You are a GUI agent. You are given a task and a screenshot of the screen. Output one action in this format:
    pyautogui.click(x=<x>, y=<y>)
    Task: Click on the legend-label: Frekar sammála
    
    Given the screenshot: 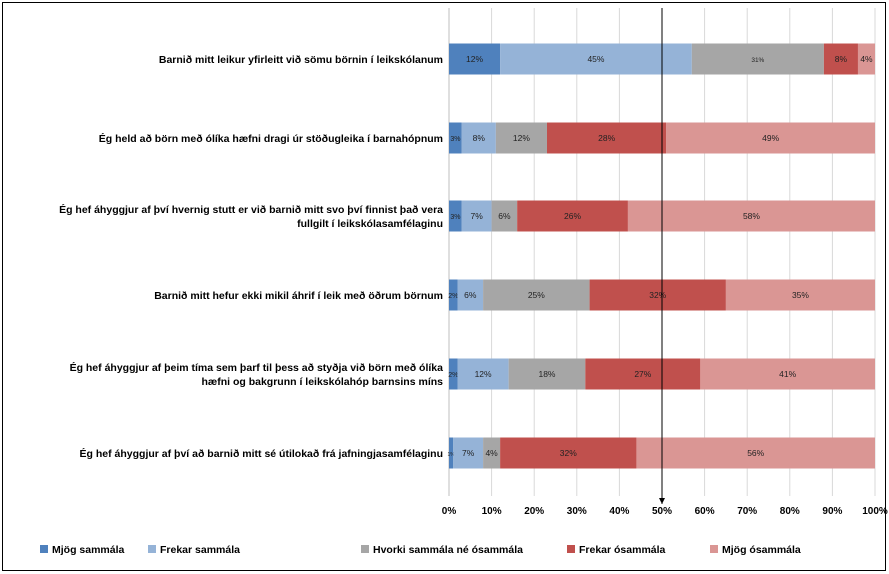 What is the action you would take?
    pyautogui.click(x=200, y=550)
    